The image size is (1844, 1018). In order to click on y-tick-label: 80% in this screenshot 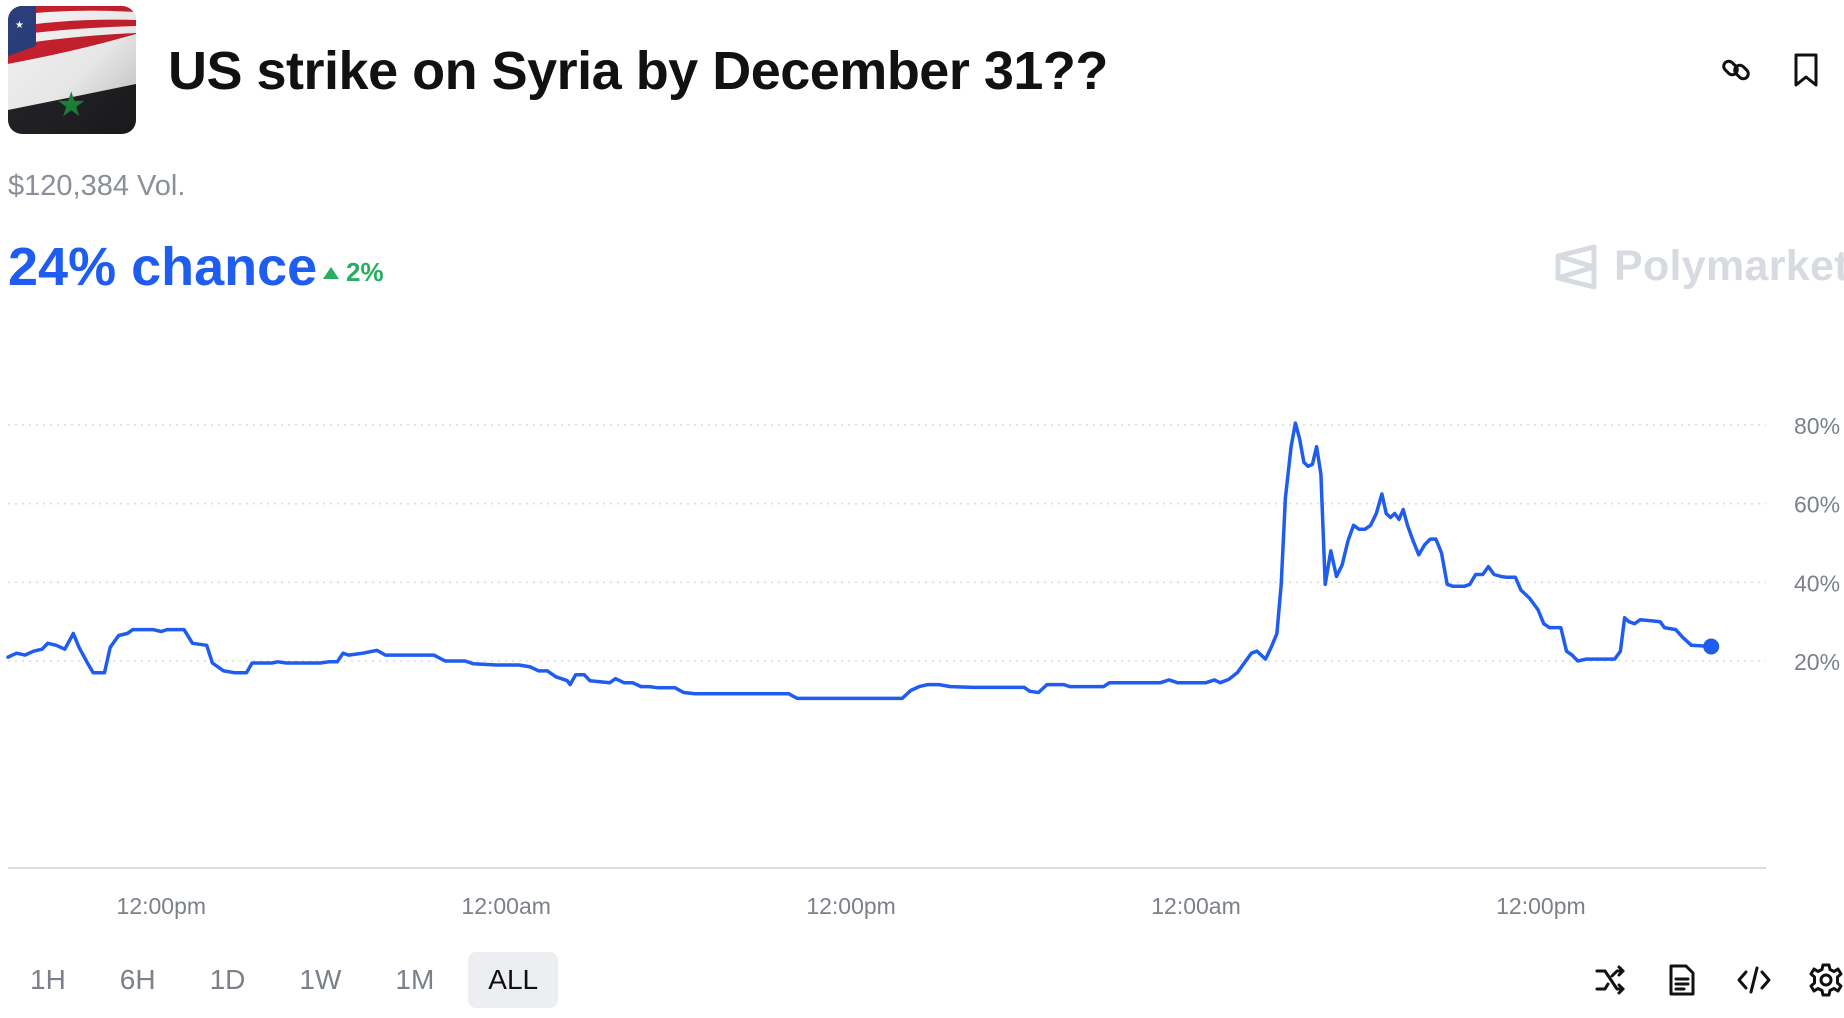, I will do `click(1817, 426)`.